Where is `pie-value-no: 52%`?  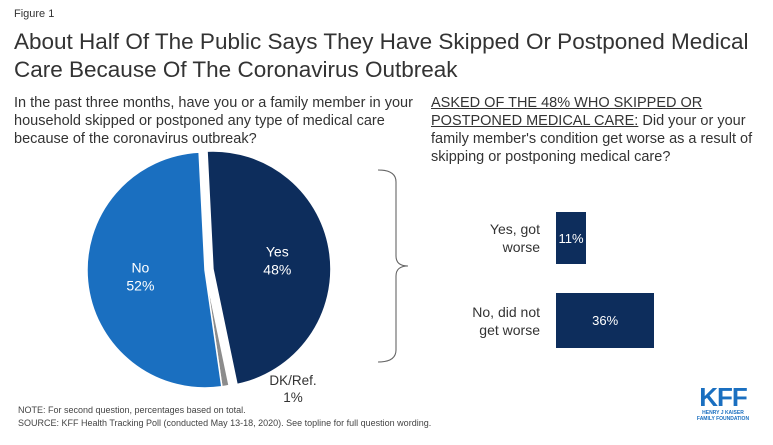 pie-value-no: 52% is located at coordinates (140, 285).